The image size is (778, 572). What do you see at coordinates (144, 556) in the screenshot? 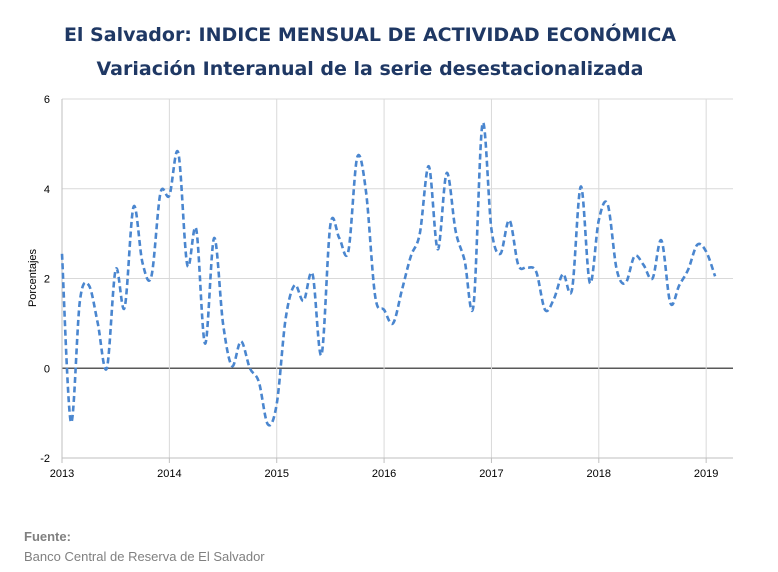
I see `source-text: Banco Central de Reserva de El Salvador` at bounding box center [144, 556].